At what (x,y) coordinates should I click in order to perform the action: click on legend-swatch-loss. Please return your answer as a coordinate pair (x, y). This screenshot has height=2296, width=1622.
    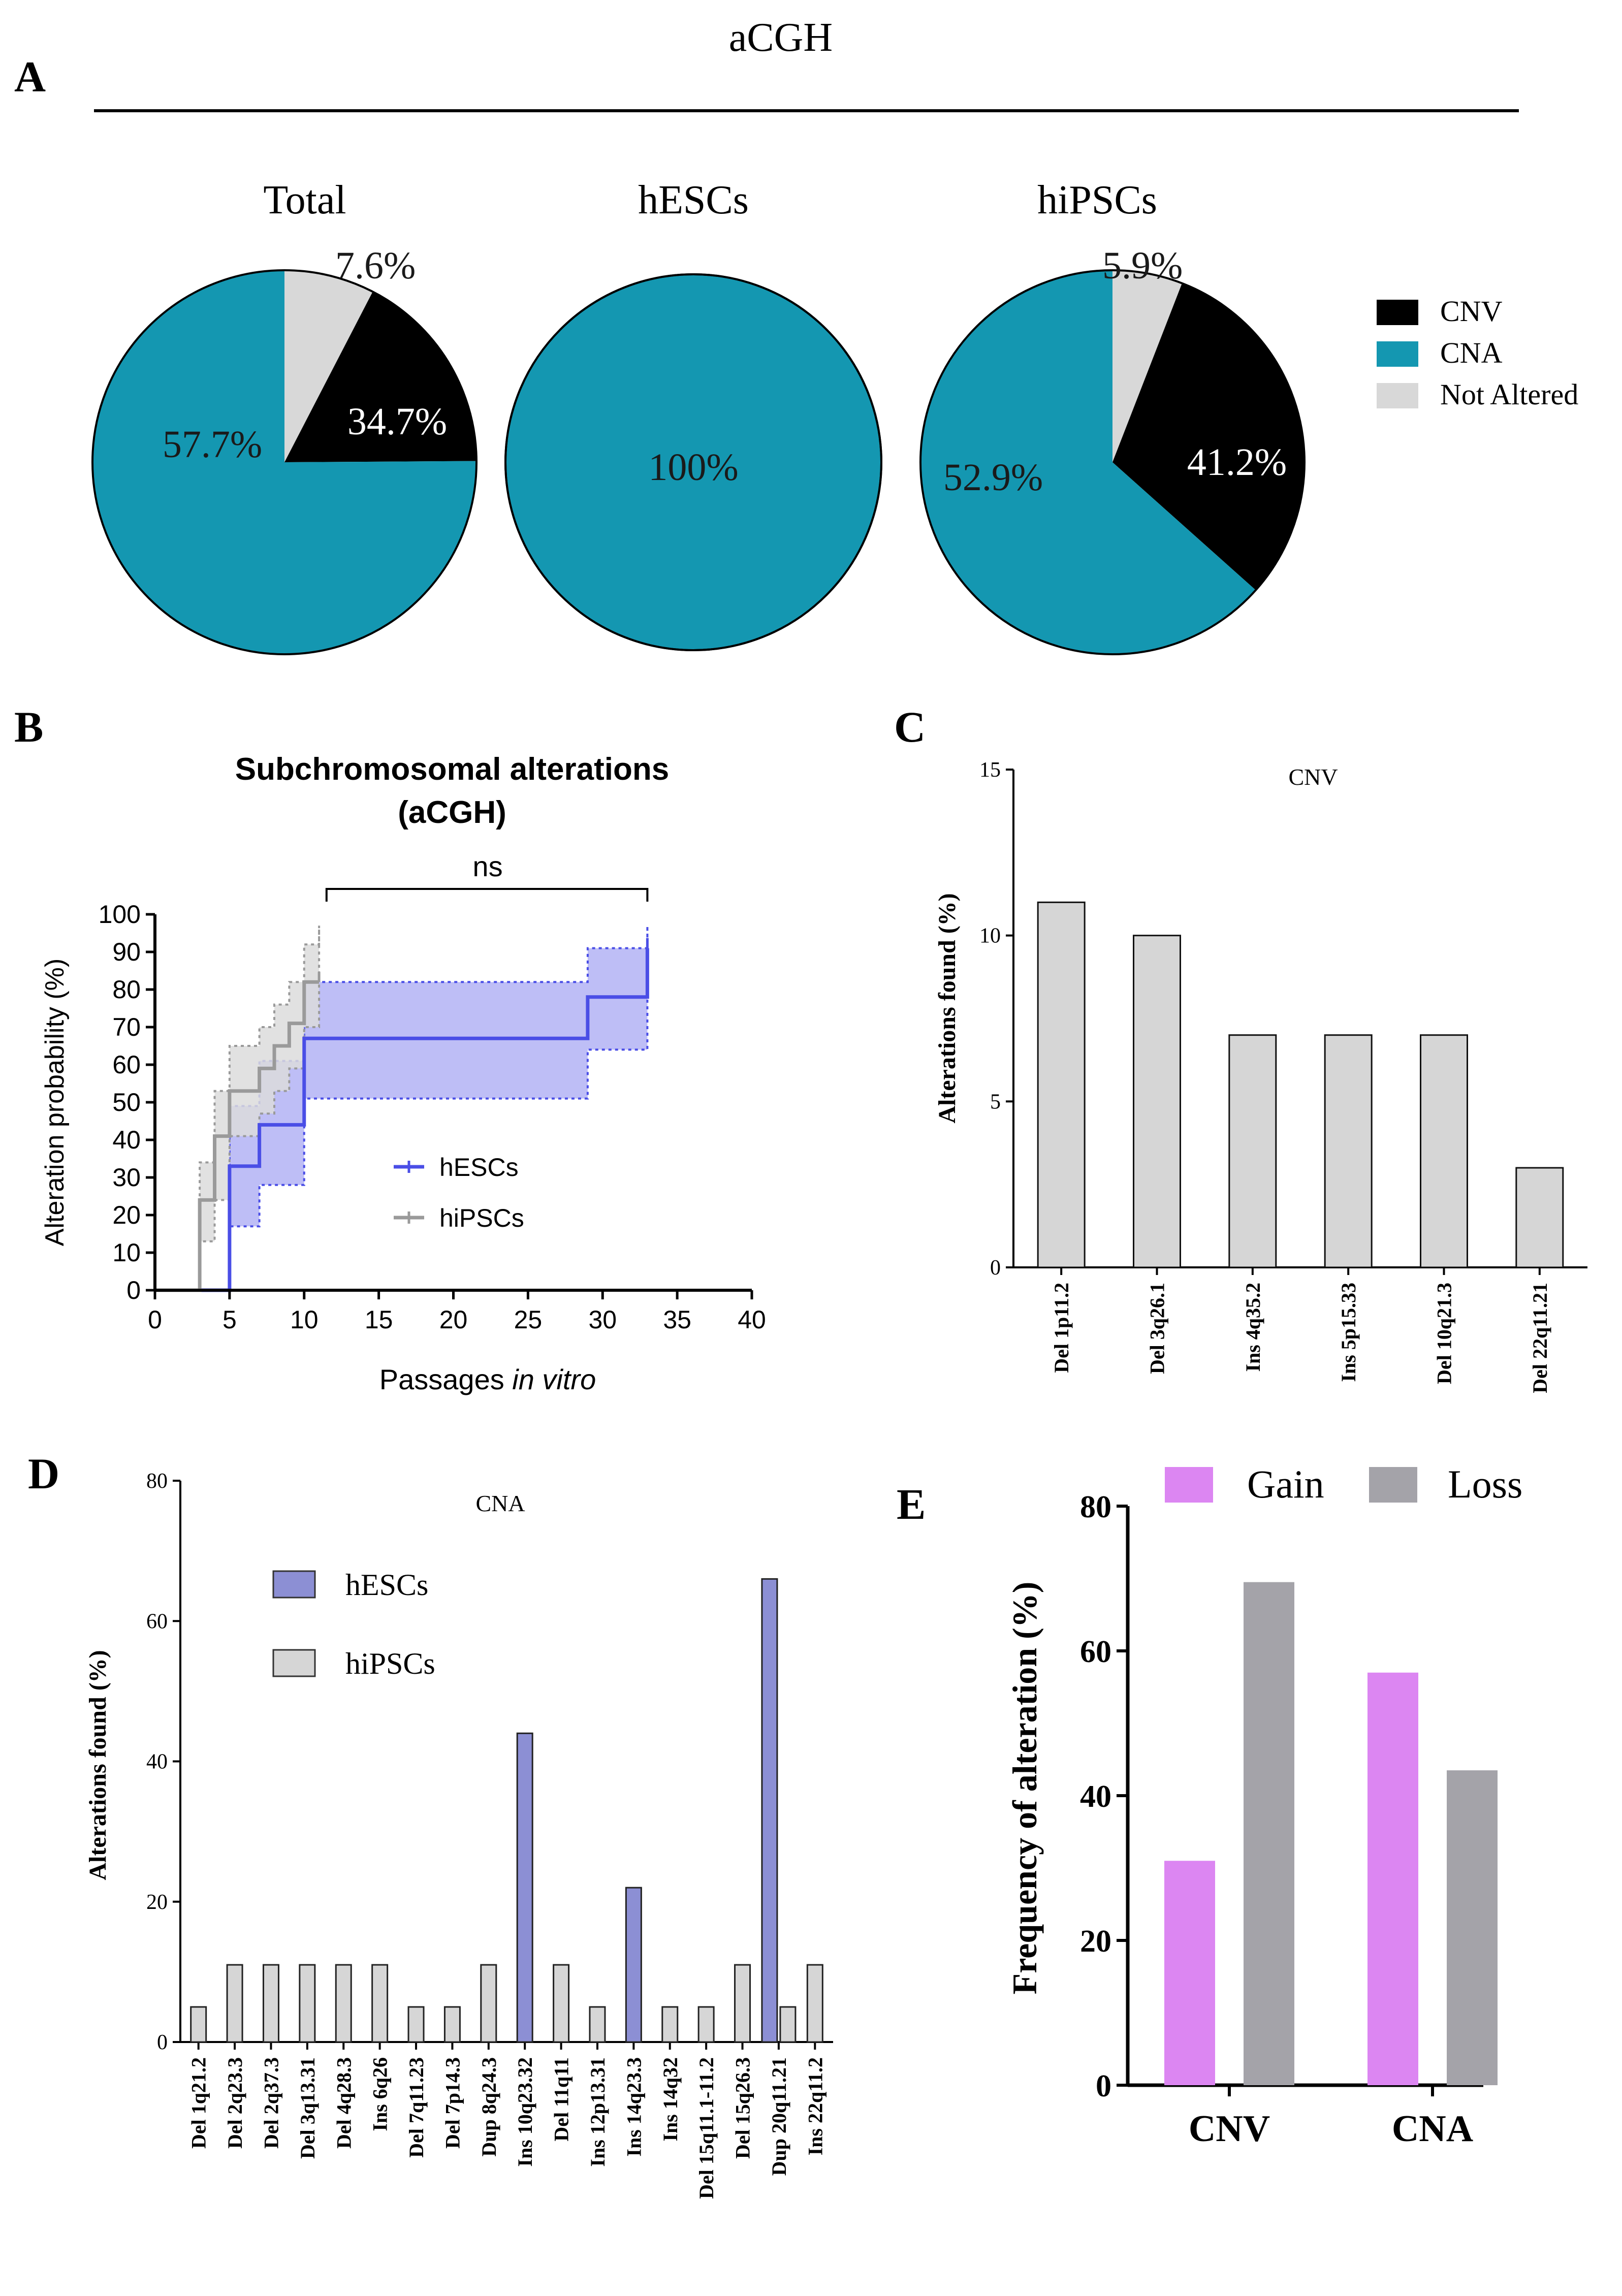
    Looking at the image, I should click on (1393, 1485).